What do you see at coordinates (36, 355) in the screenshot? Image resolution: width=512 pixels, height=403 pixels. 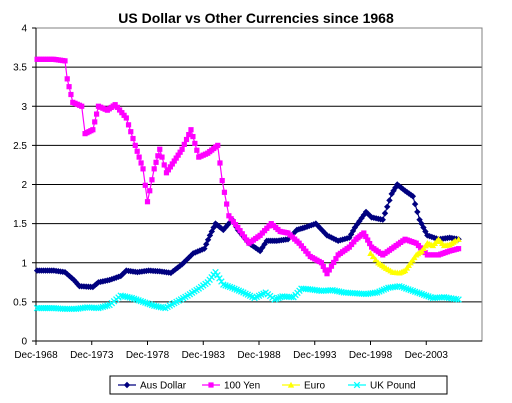 I see `x-tick-label: Dec-1968` at bounding box center [36, 355].